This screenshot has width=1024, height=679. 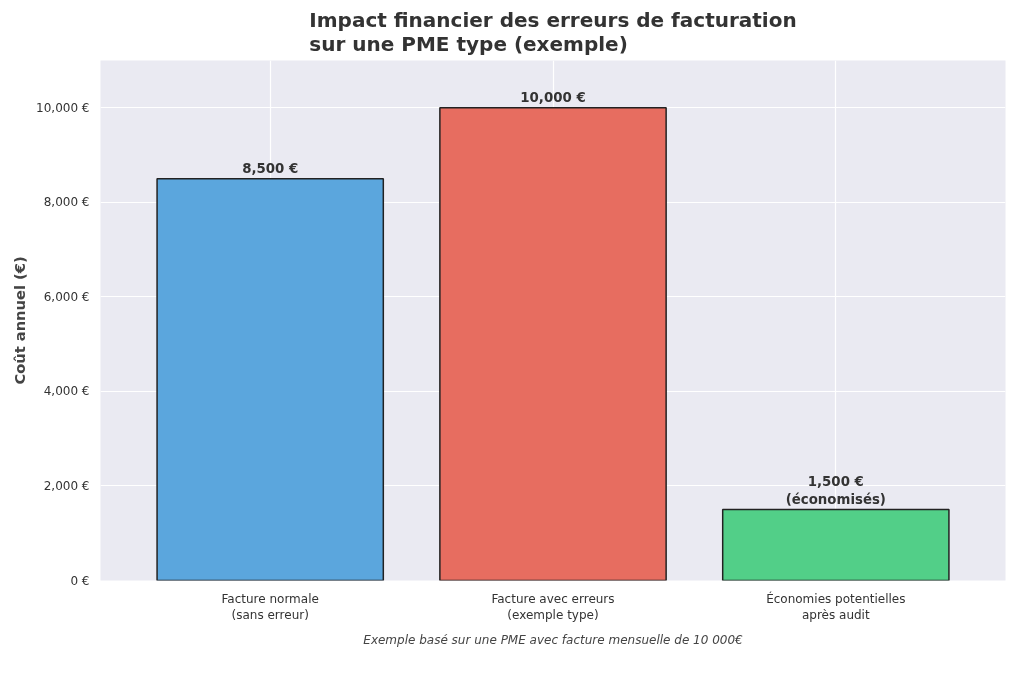 I want to click on y-axis-title: Coût annuel (€), so click(x=20, y=320).